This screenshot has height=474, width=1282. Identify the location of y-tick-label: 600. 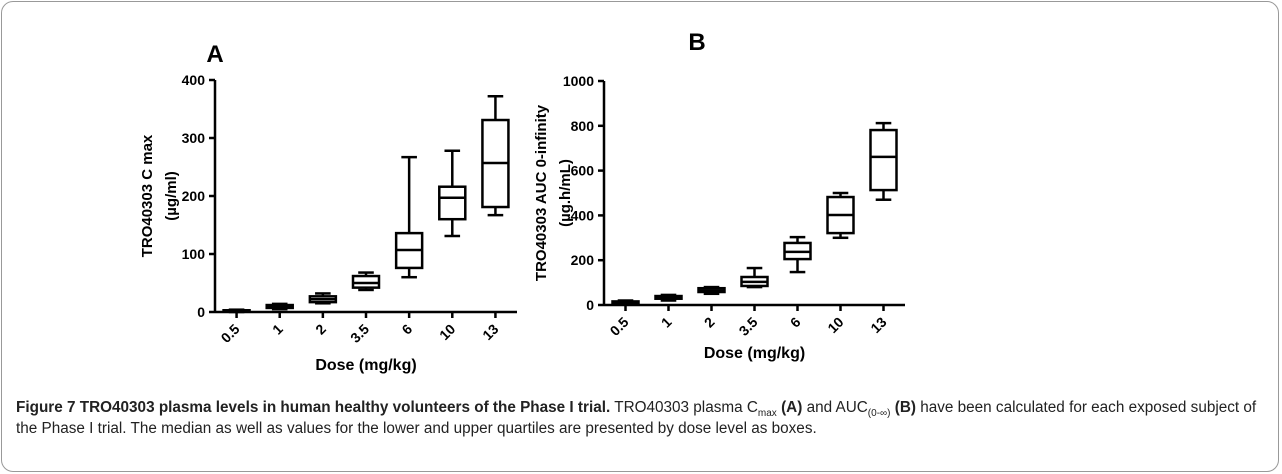
(583, 171).